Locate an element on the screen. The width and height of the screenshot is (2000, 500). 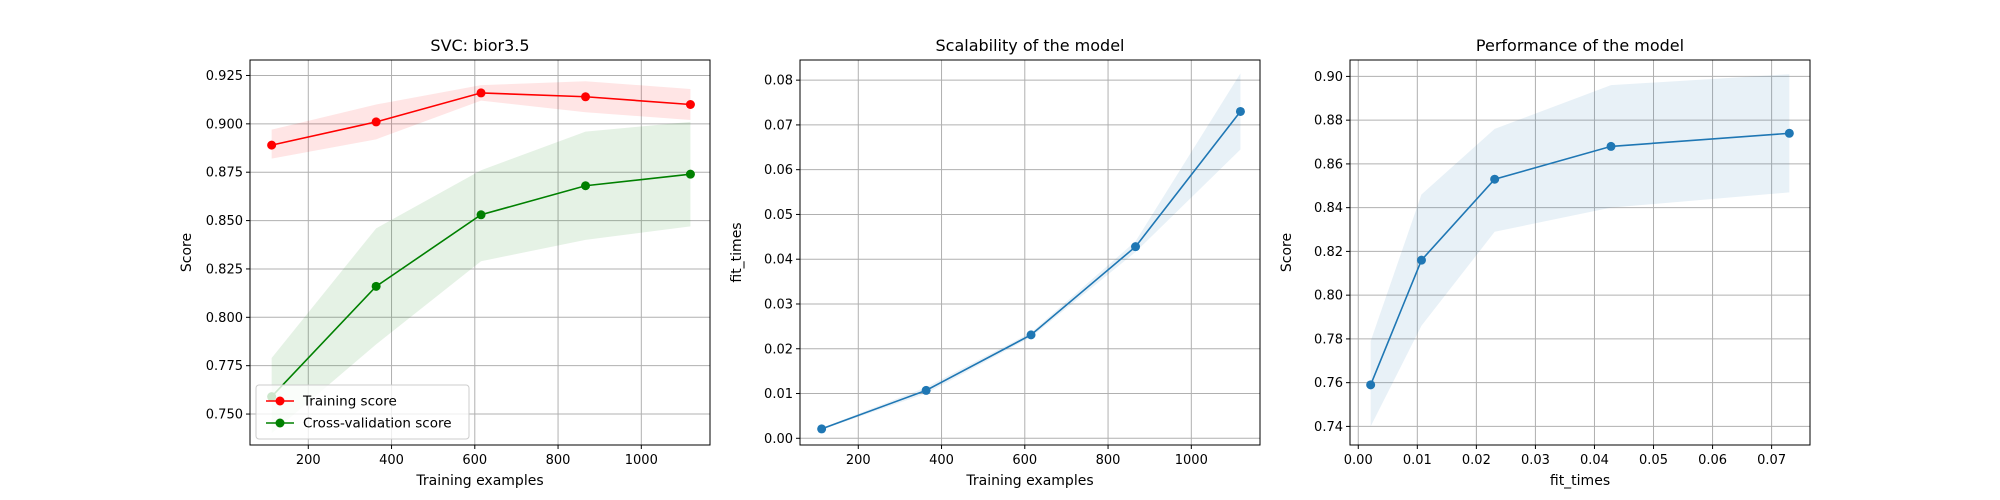
y-tick-label: 0.07 is located at coordinates (778, 125).